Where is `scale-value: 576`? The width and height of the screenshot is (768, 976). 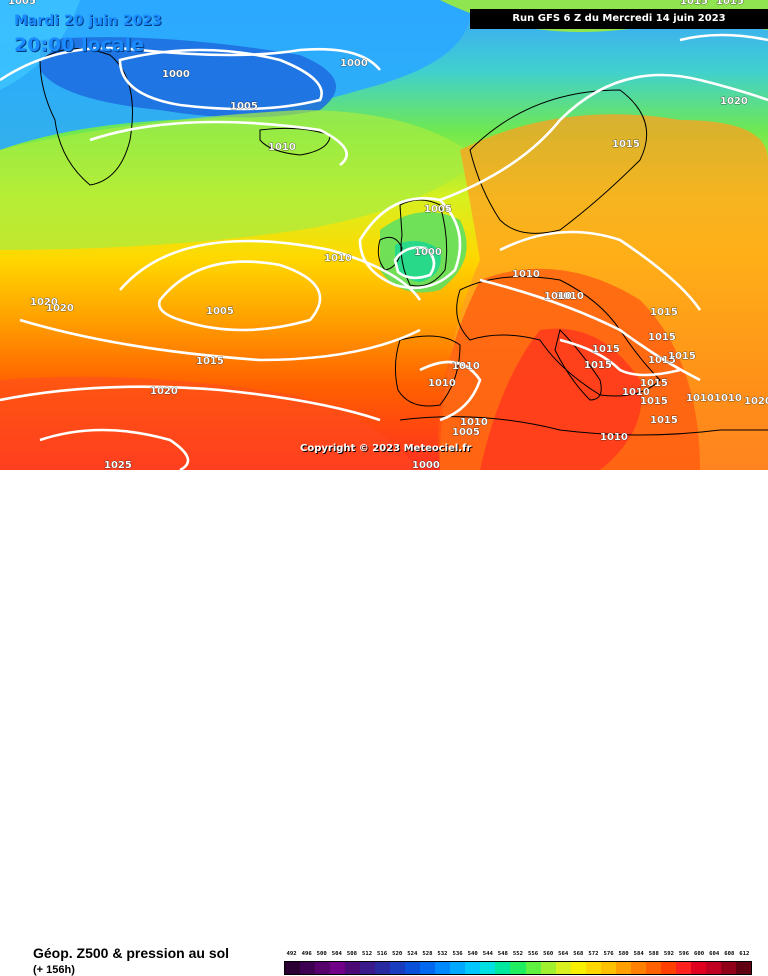
scale-value: 576 is located at coordinates (608, 954).